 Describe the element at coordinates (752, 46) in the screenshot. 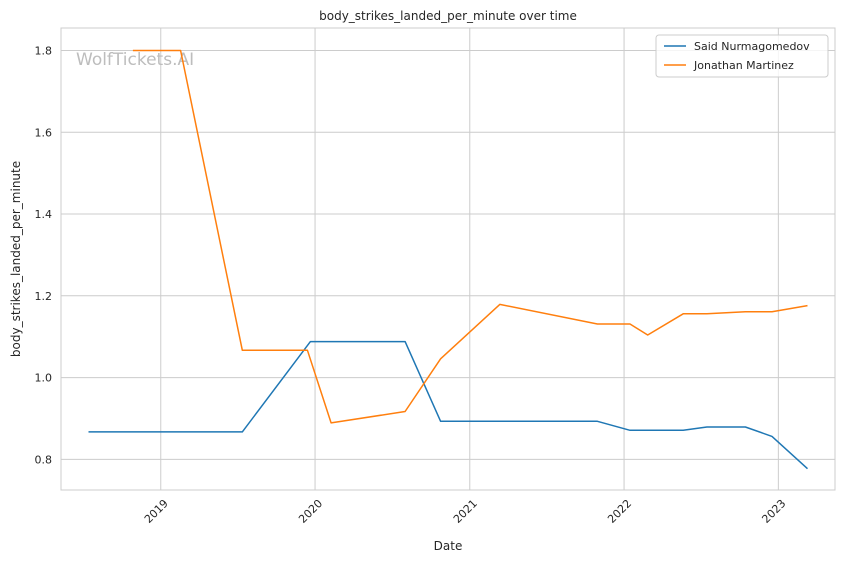

I see `legend-label: Said Nurmagomedov` at that location.